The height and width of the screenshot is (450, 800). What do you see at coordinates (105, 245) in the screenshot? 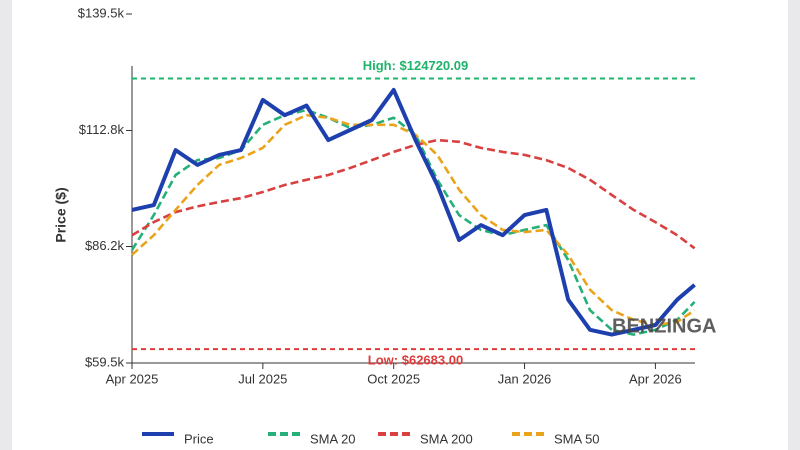
I see `y-tick-label: $86.2k` at bounding box center [105, 245].